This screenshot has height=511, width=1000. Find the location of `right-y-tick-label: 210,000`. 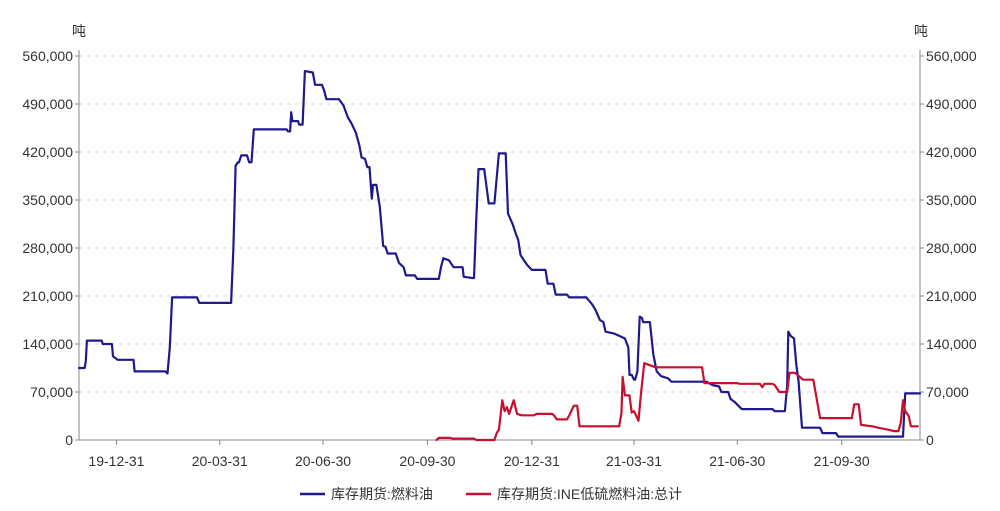

right-y-tick-label: 210,000 is located at coordinates (951, 296).